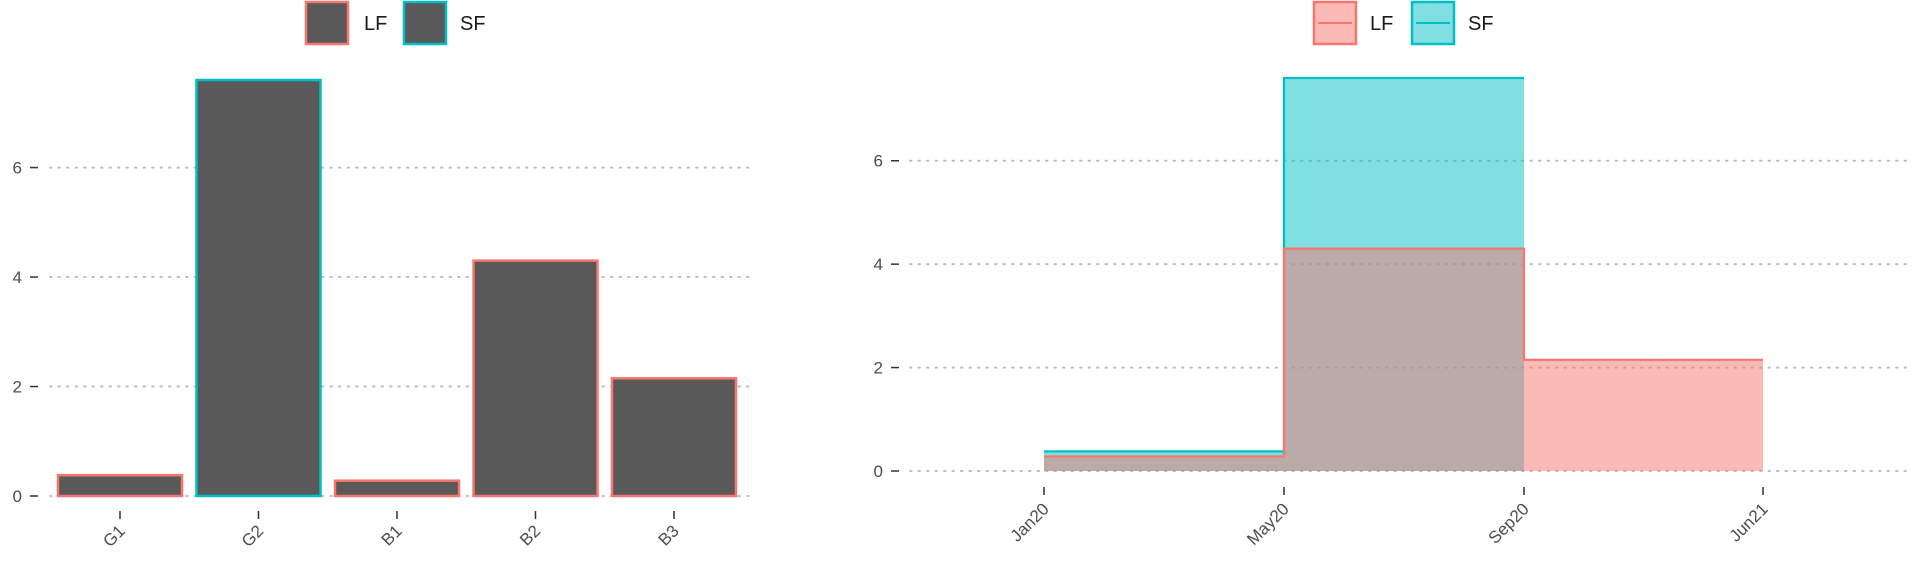  I want to click on x-tick-label: B1, so click(392, 535).